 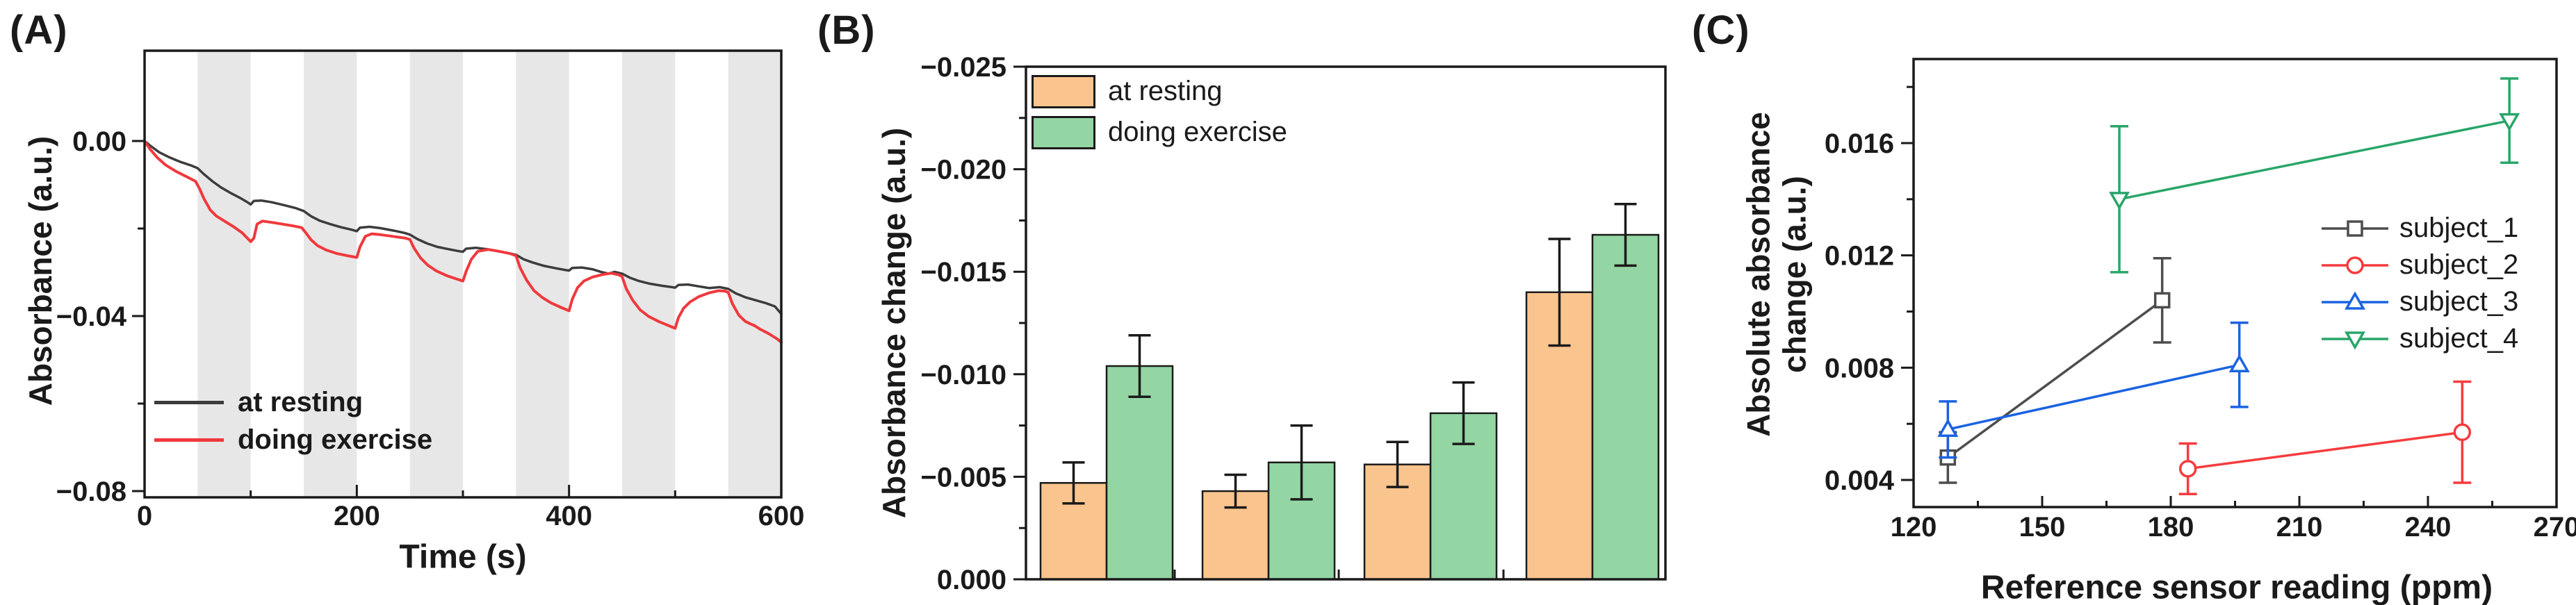 I want to click on bar-group1-doing-exercise, so click(x=1139, y=473).